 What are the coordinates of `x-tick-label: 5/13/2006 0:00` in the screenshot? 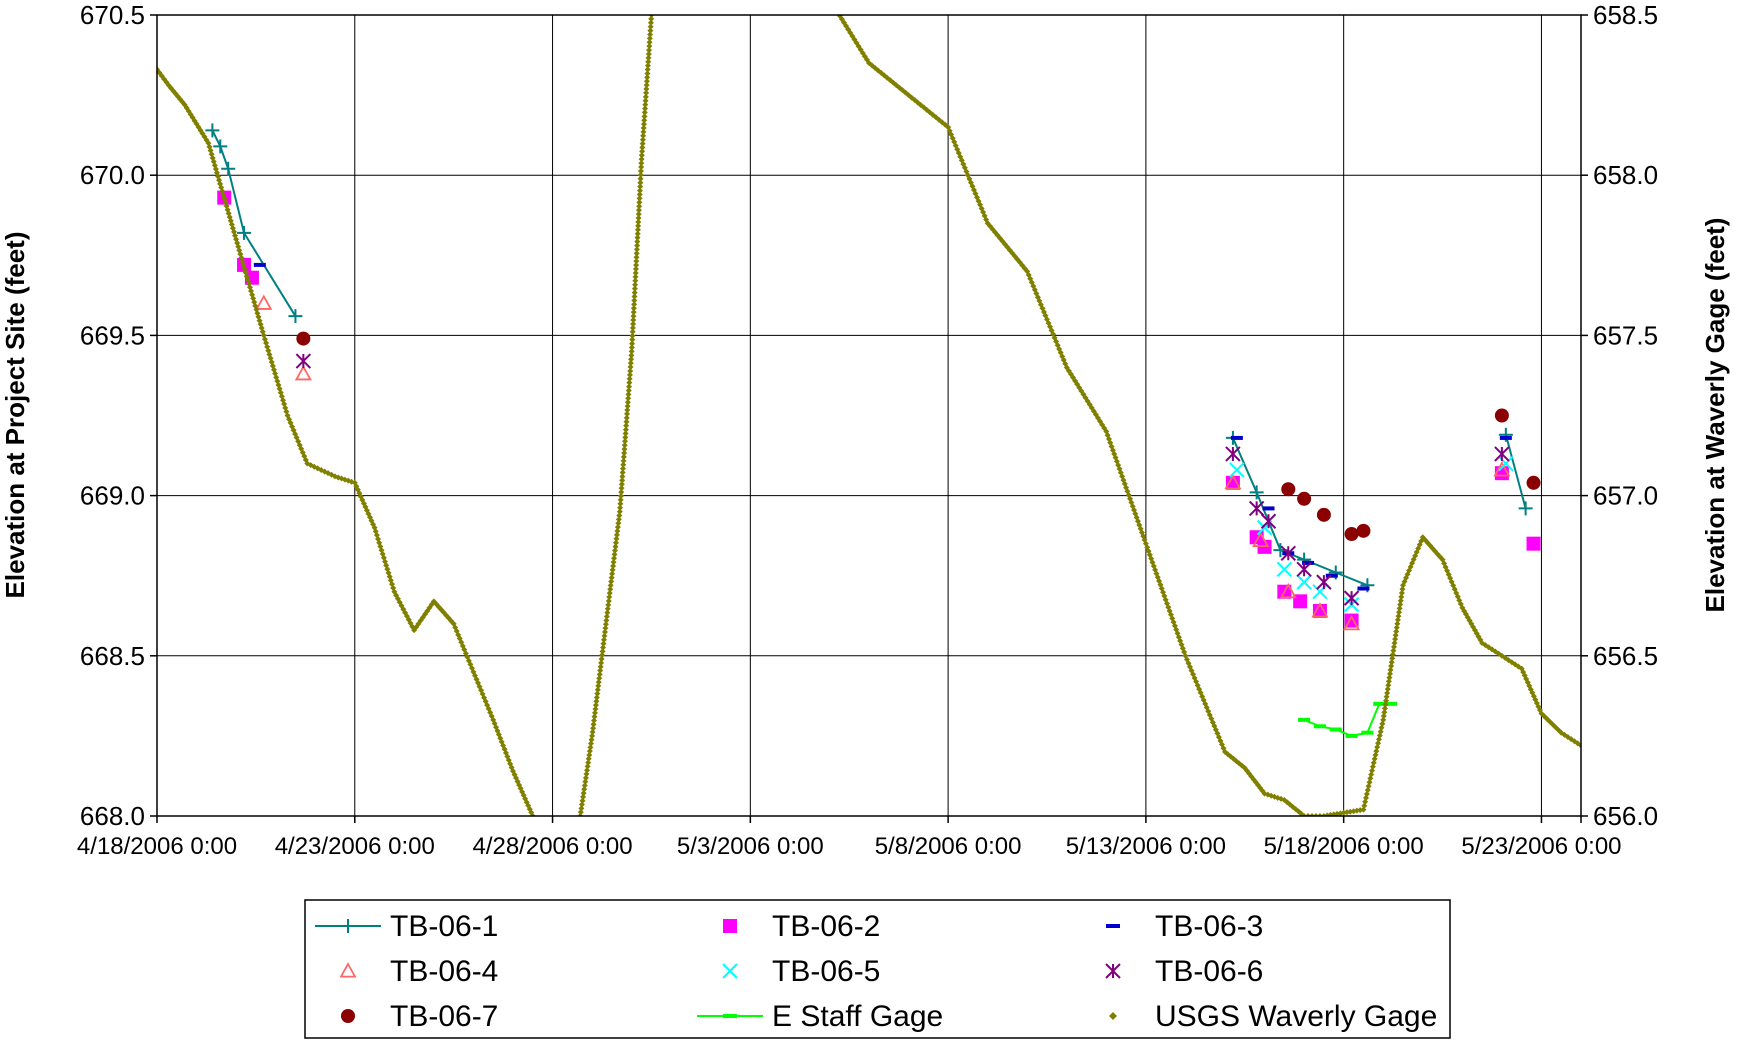 It's located at (1146, 846).